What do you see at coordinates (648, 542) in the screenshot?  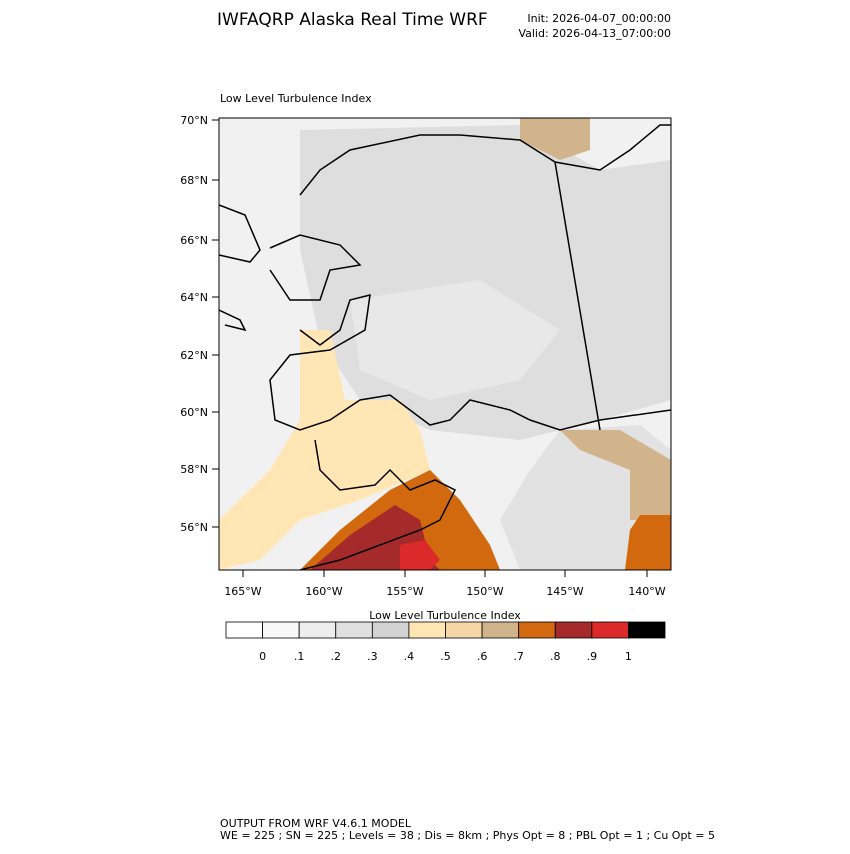 I see `field-orange-east` at bounding box center [648, 542].